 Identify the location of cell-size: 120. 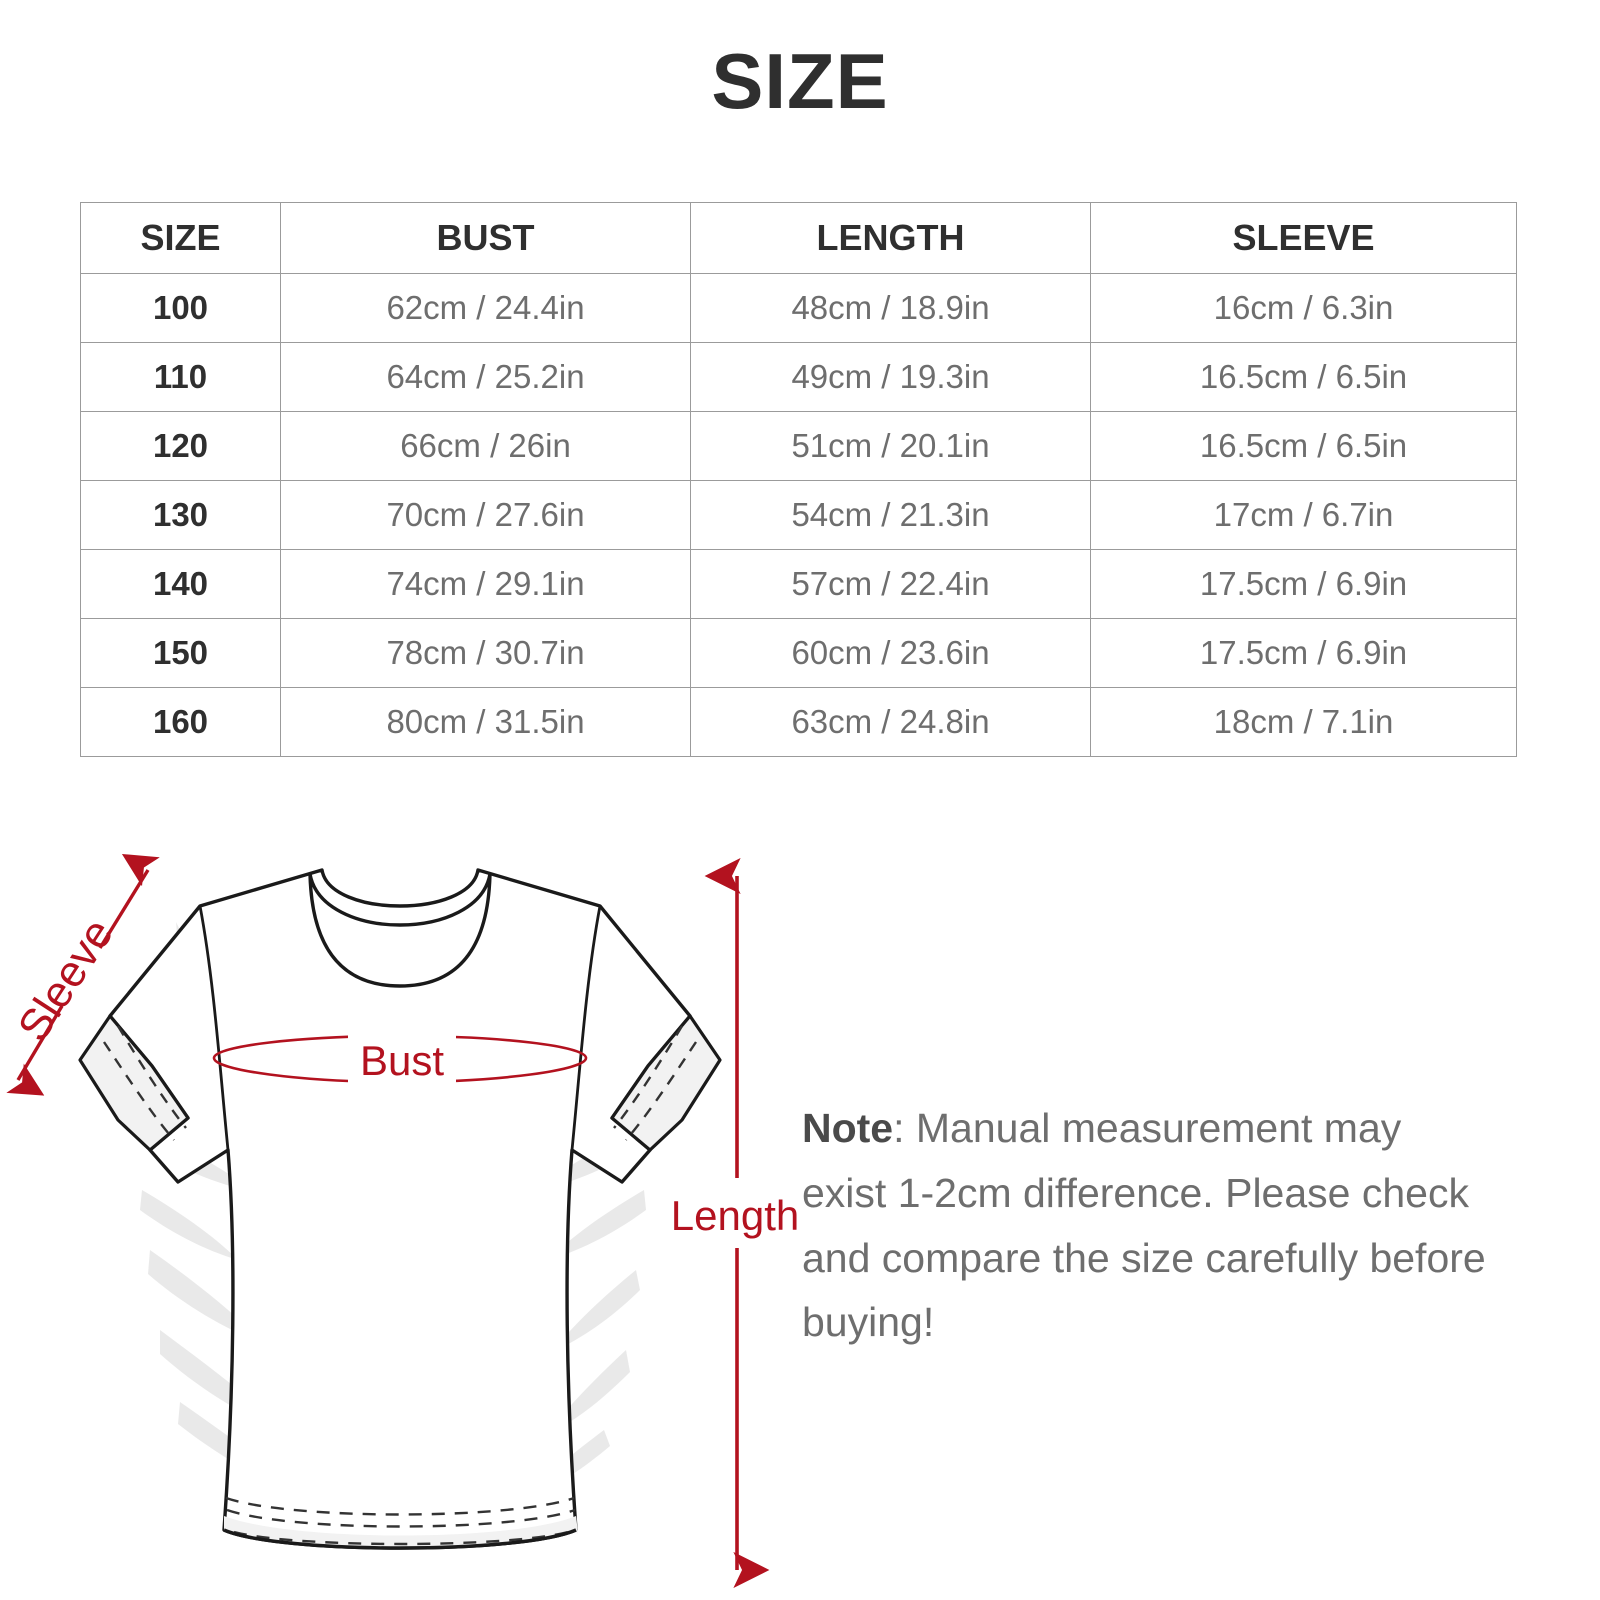
(180, 446).